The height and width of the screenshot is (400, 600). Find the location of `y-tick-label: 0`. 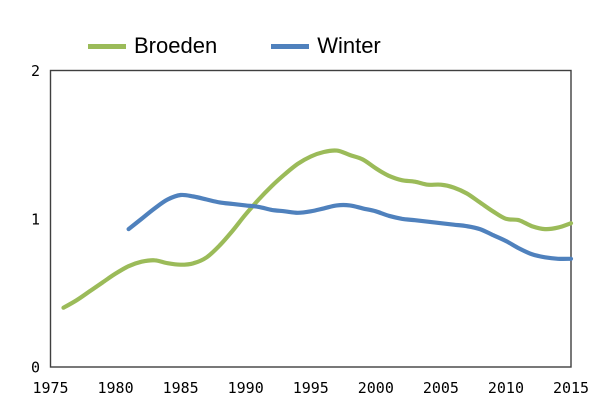

y-tick-label: 0 is located at coordinates (35, 368).